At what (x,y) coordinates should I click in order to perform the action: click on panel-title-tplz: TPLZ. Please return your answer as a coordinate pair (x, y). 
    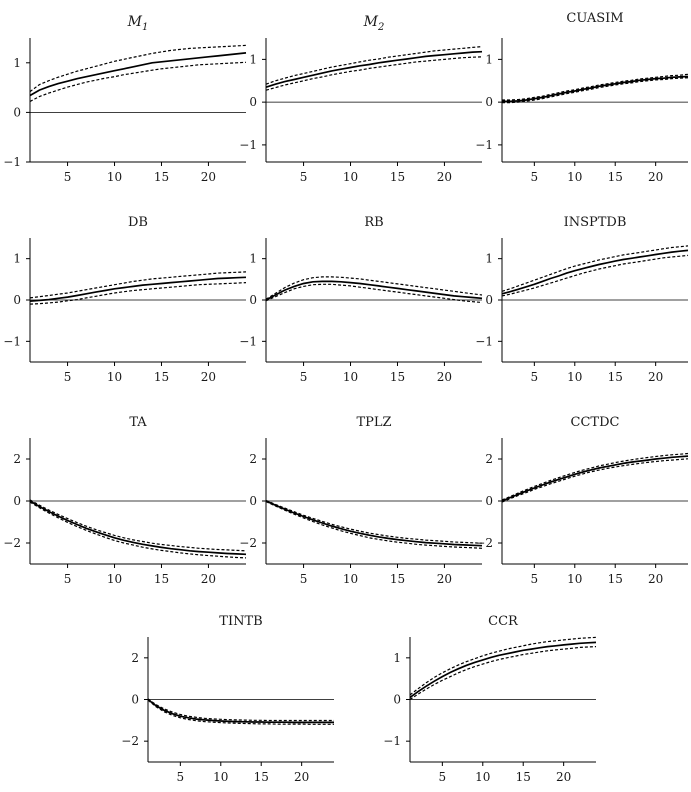
    Looking at the image, I should click on (373, 422).